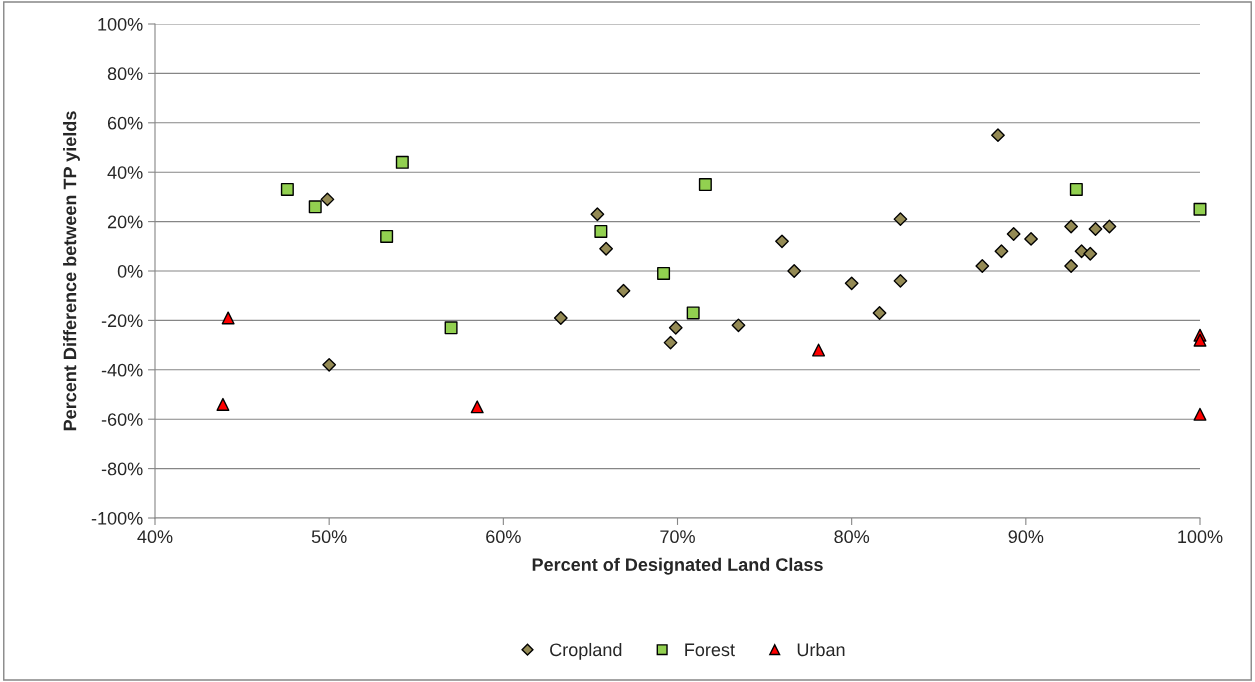 The image size is (1255, 682). What do you see at coordinates (125, 123) in the screenshot?
I see `y-tick-label: 60%` at bounding box center [125, 123].